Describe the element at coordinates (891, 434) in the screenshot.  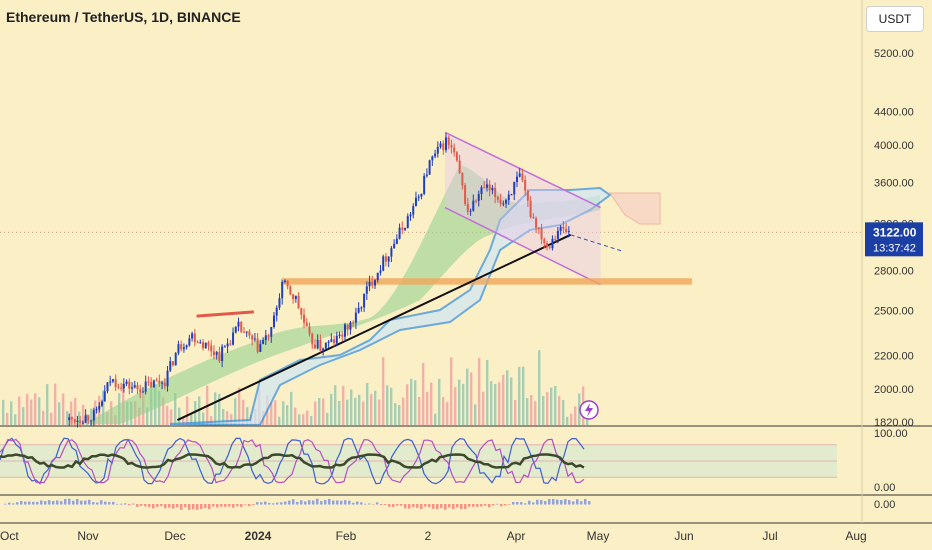
I see `stoch-tick-label: 100.00` at that location.